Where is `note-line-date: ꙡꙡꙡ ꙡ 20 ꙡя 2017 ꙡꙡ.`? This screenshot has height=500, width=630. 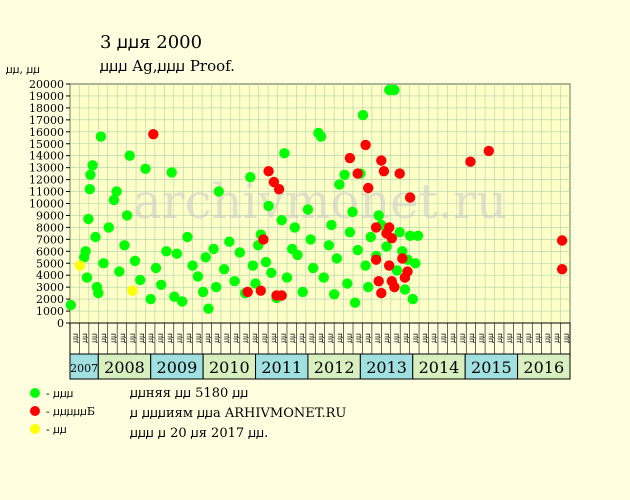
note-line-date: ꙡꙡꙡ ꙡ 20 ꙡя 2017 ꙡꙡ. is located at coordinates (199, 433).